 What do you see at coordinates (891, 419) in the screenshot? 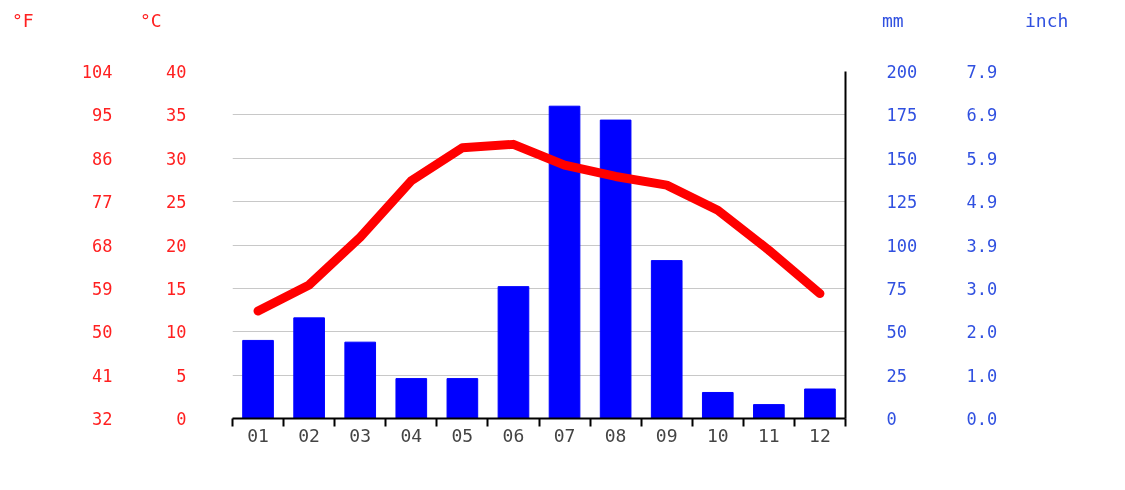
I see `y2-tick-label: 0` at bounding box center [891, 419].